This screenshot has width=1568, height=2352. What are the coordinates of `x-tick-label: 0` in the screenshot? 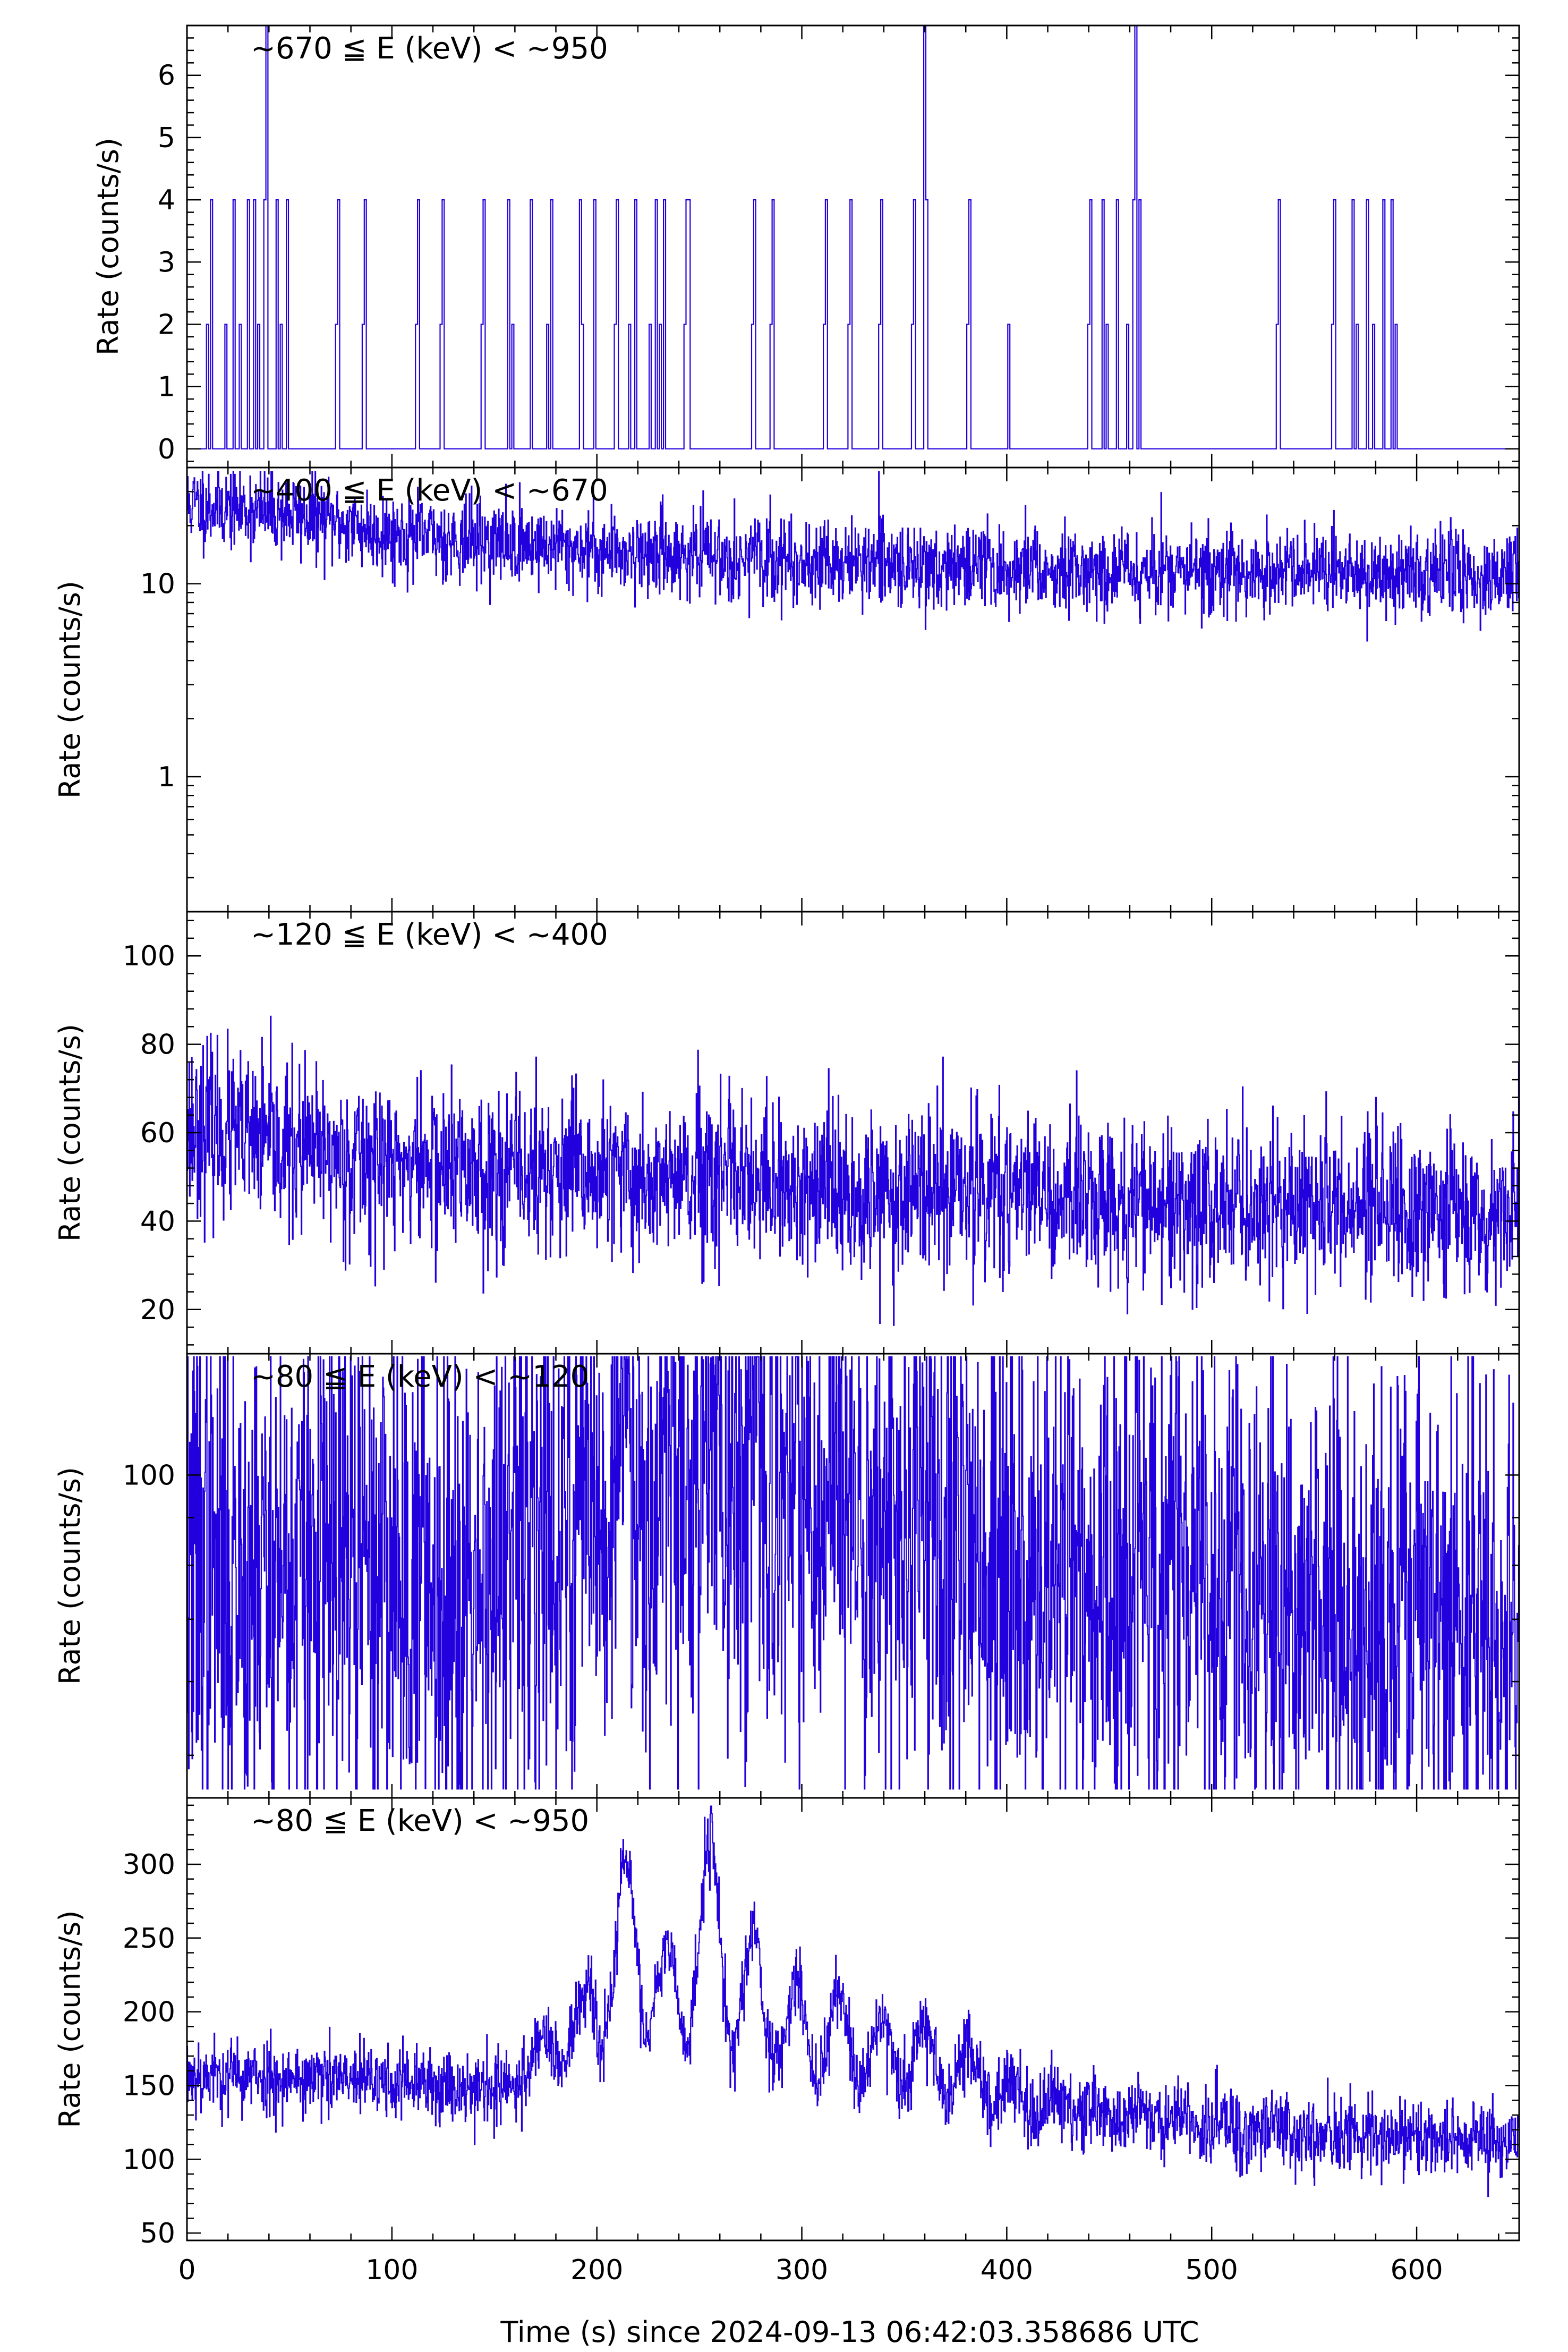 It's located at (186, 2270).